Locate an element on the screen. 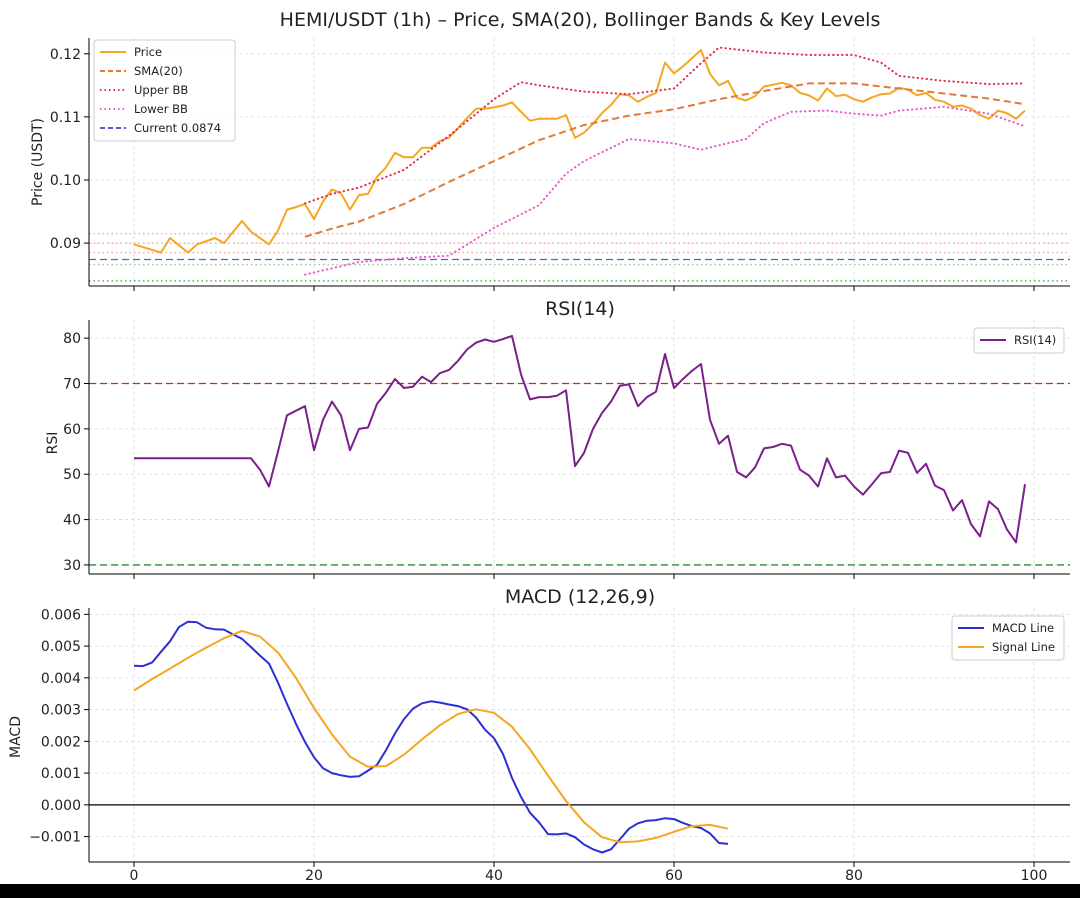  macd-x-tick-label: 0 is located at coordinates (134, 876).